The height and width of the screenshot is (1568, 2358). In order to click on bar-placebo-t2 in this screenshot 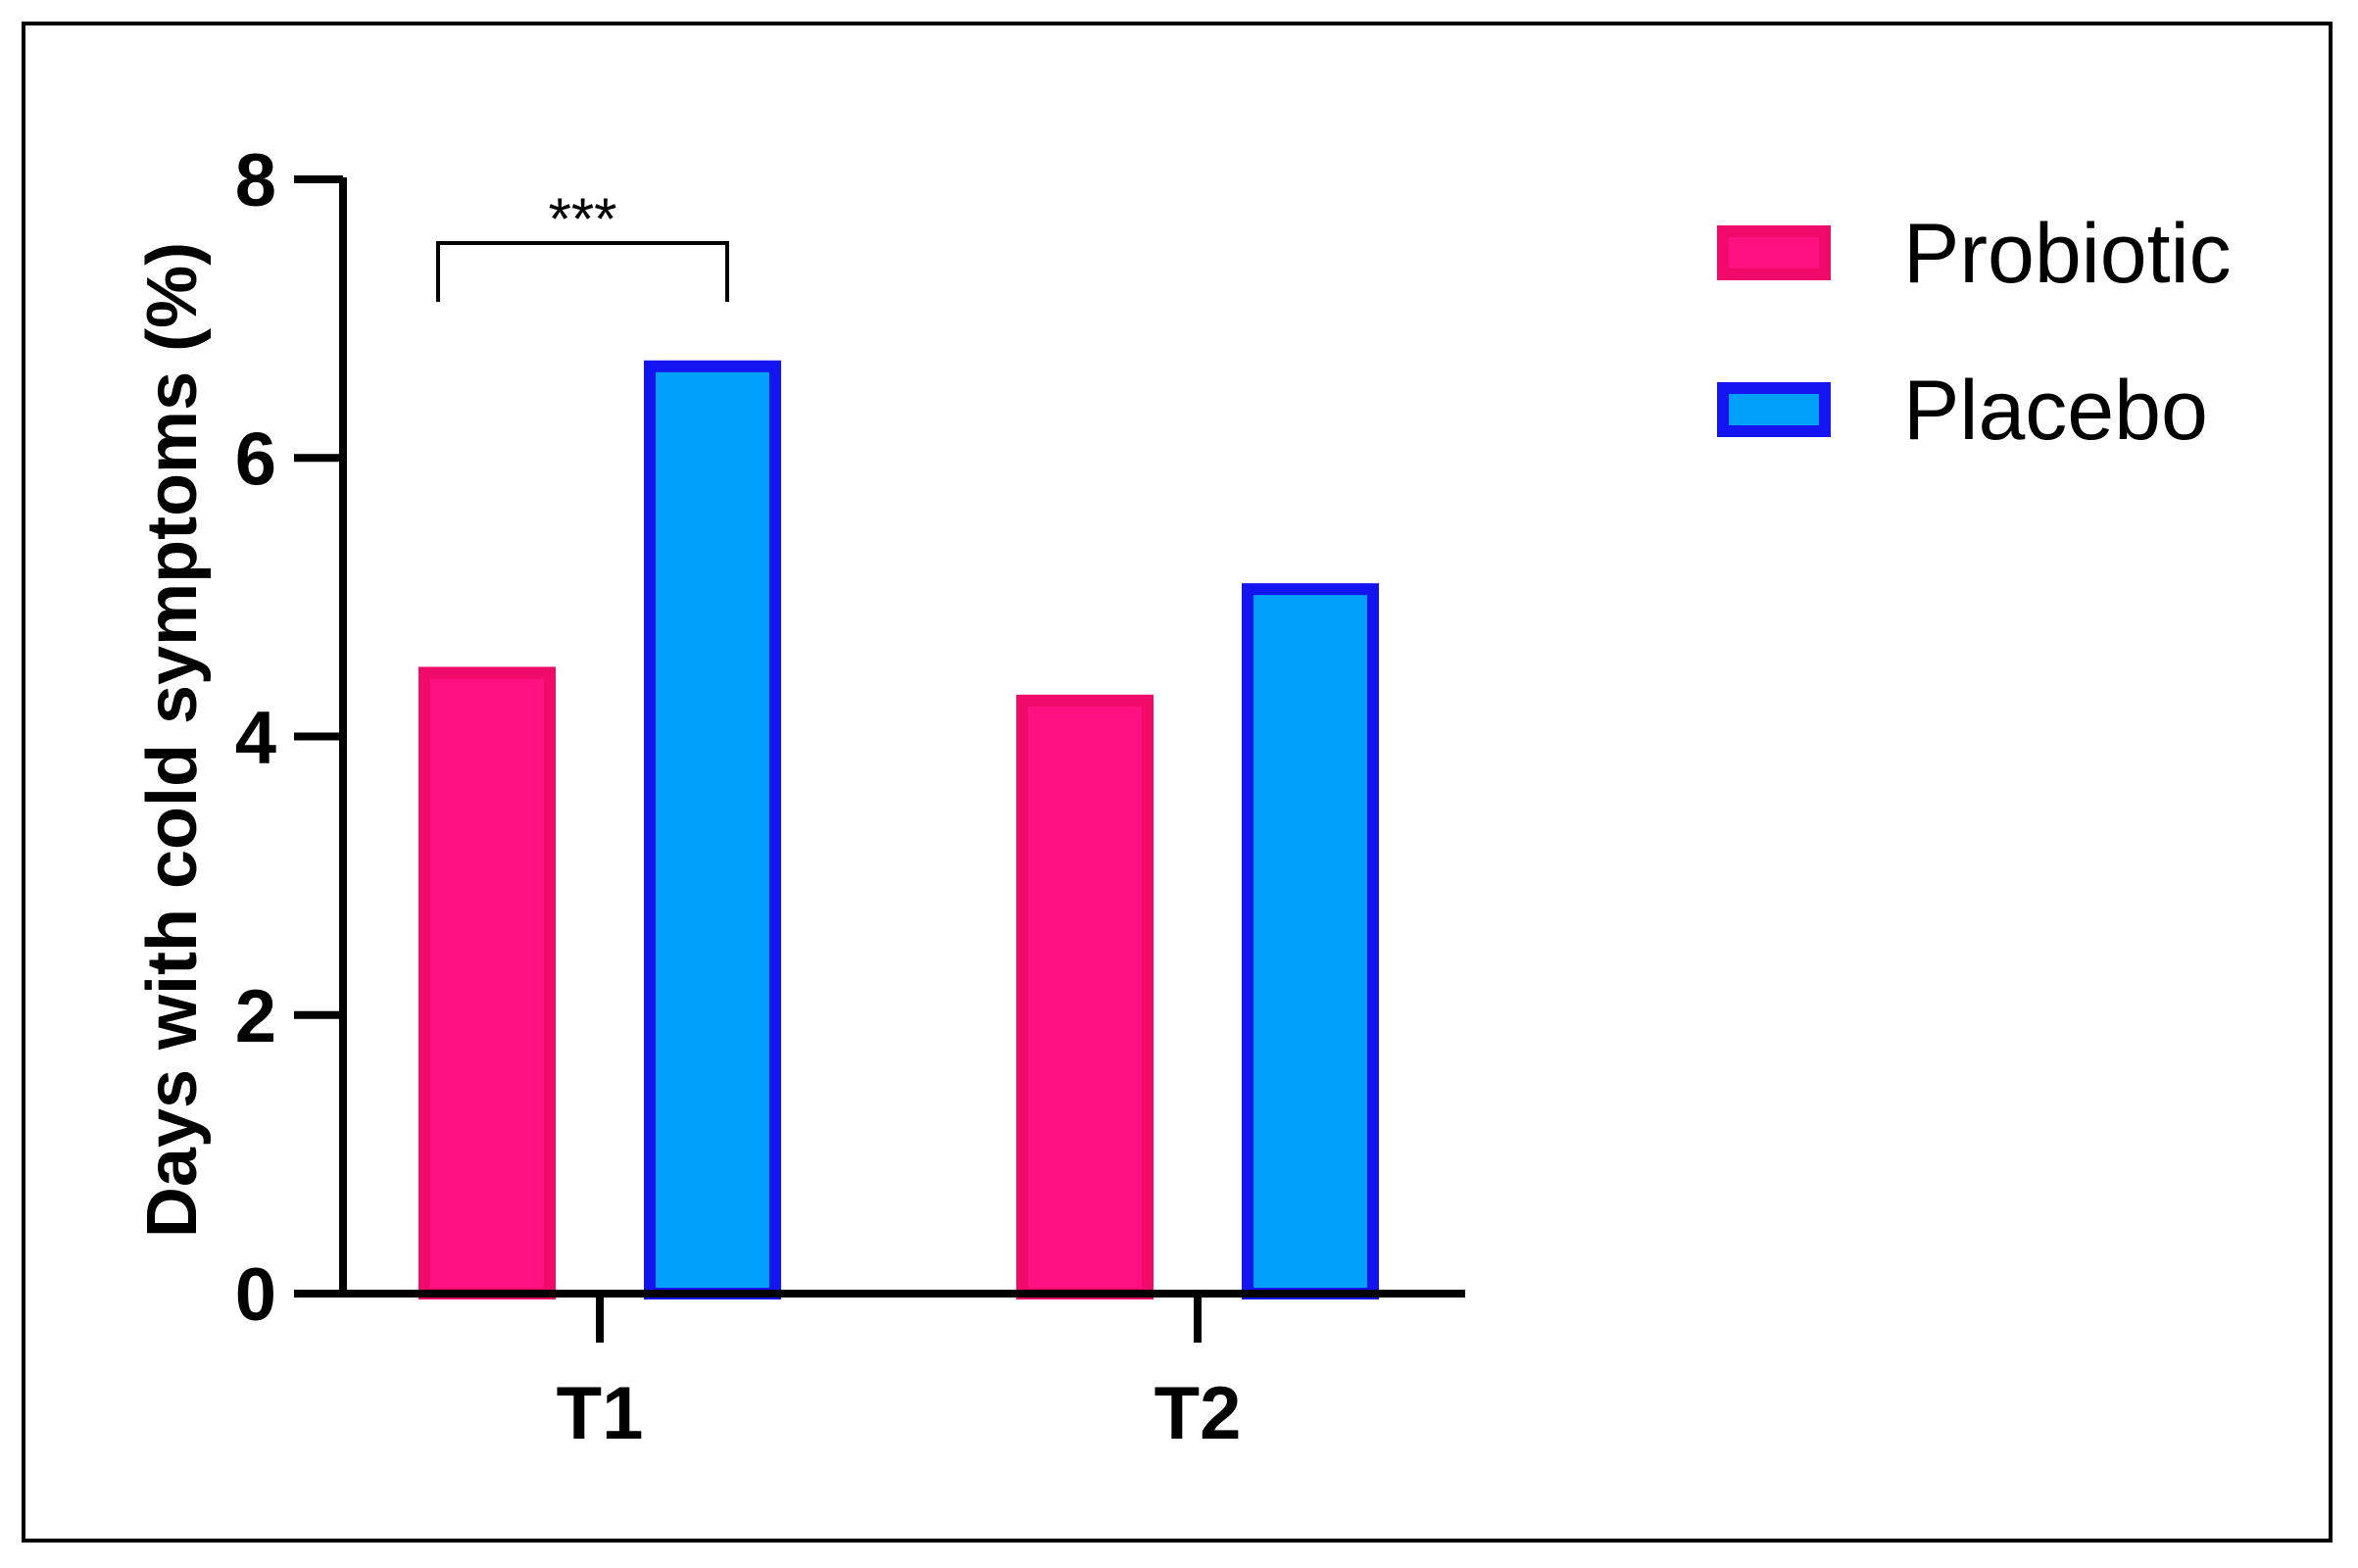, I will do `click(1310, 941)`.